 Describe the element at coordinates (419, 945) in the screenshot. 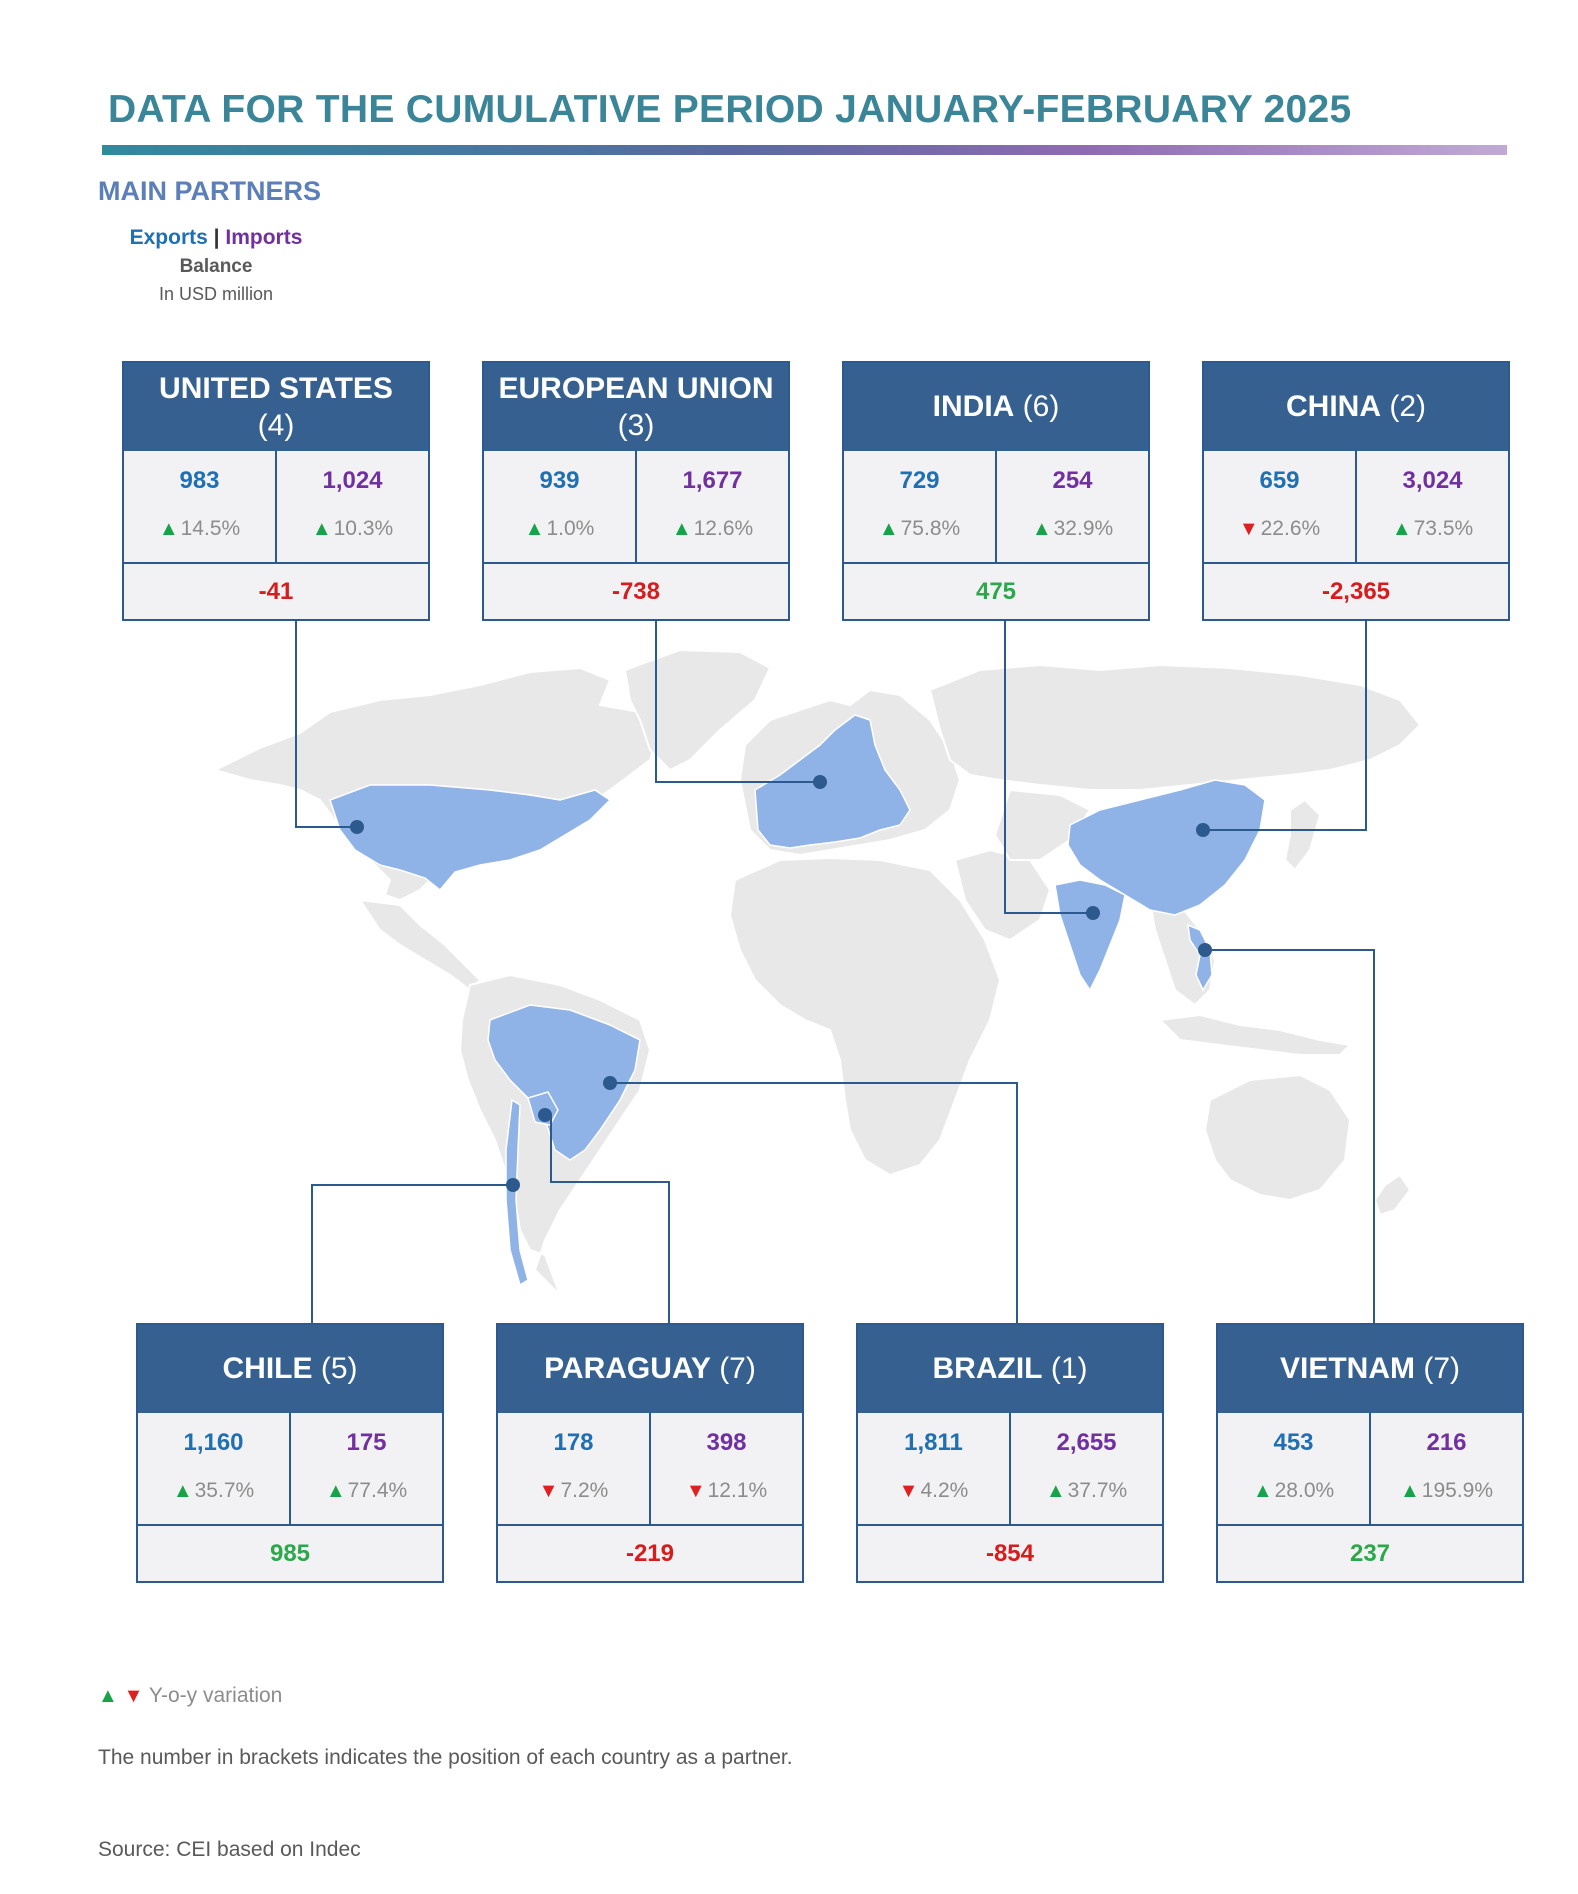

I see `land-central-america` at that location.